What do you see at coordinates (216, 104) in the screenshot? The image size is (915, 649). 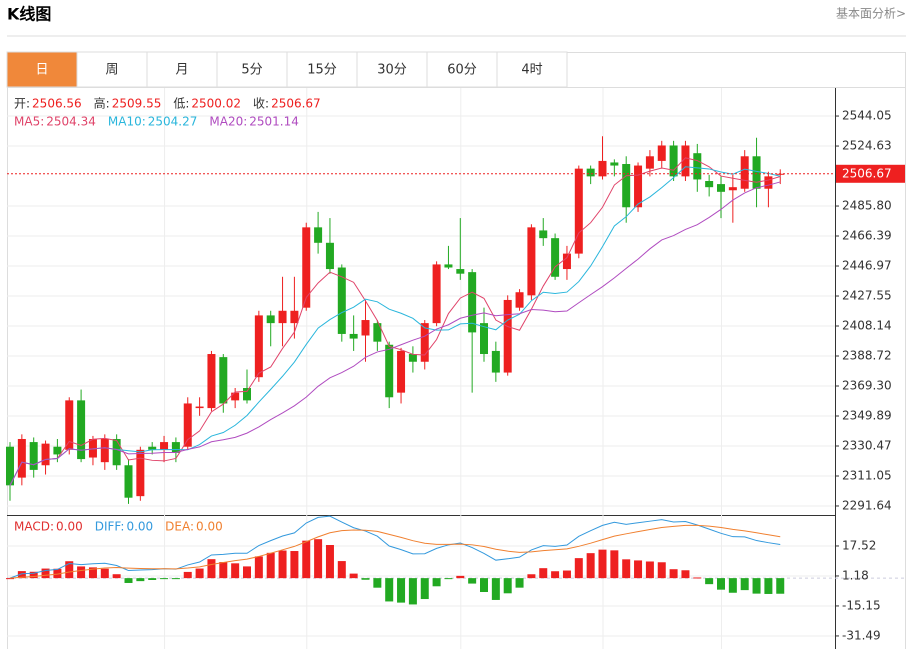 I see `info-value: 2500.02` at bounding box center [216, 104].